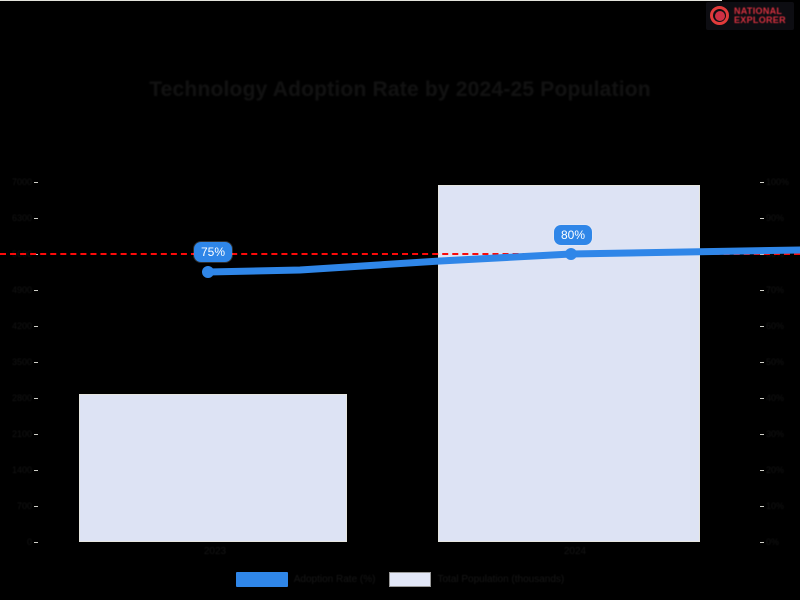 The width and height of the screenshot is (800, 600). Describe the element at coordinates (775, 470) in the screenshot. I see `y-right-tick-8: 20%` at that location.